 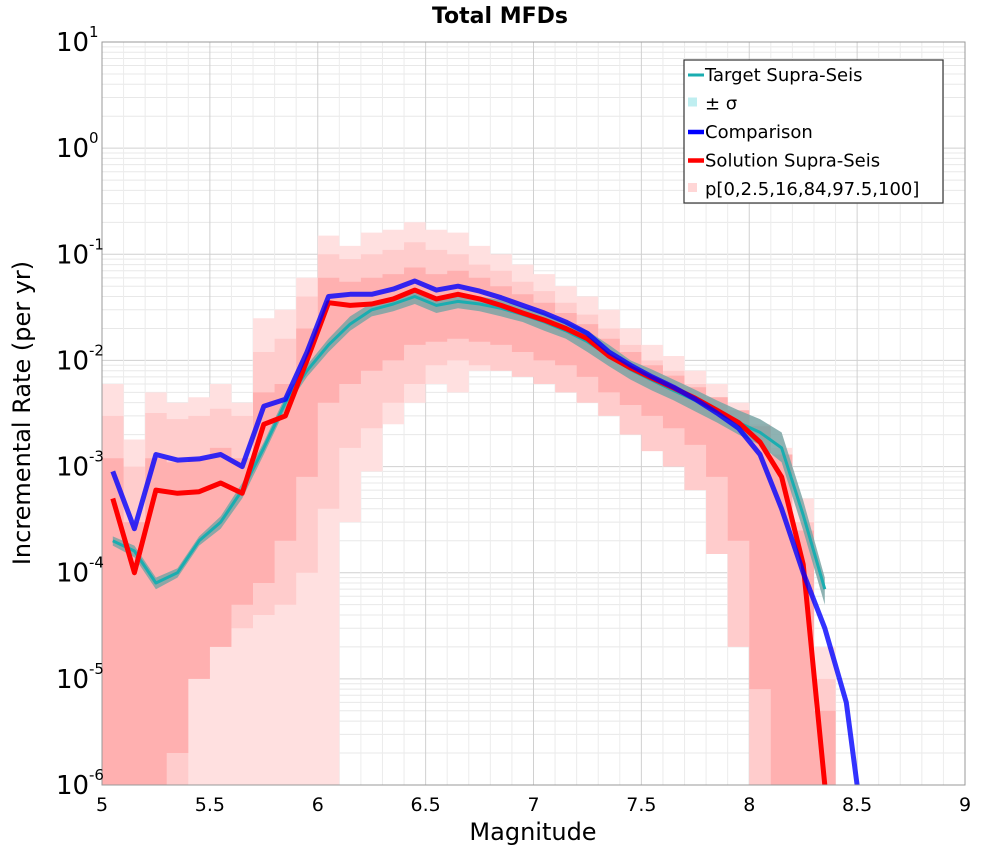 What do you see at coordinates (318, 805) in the screenshot?
I see `x-tick-label: 6` at bounding box center [318, 805].